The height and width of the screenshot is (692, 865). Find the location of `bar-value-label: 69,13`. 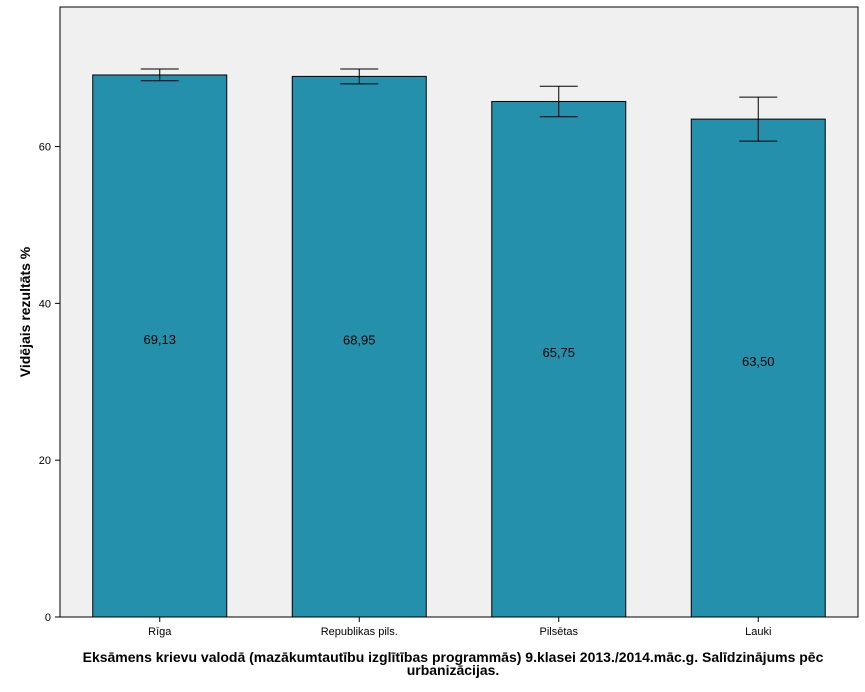

bar-value-label: 69,13 is located at coordinates (159, 339).